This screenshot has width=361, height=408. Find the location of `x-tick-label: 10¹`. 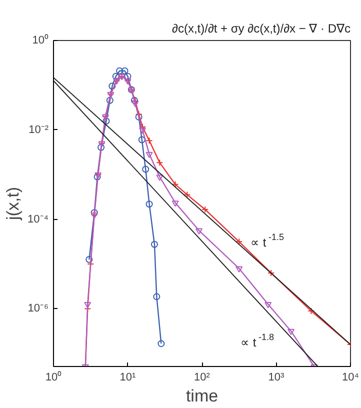

x-tick-label: 10¹ is located at coordinates (128, 378).